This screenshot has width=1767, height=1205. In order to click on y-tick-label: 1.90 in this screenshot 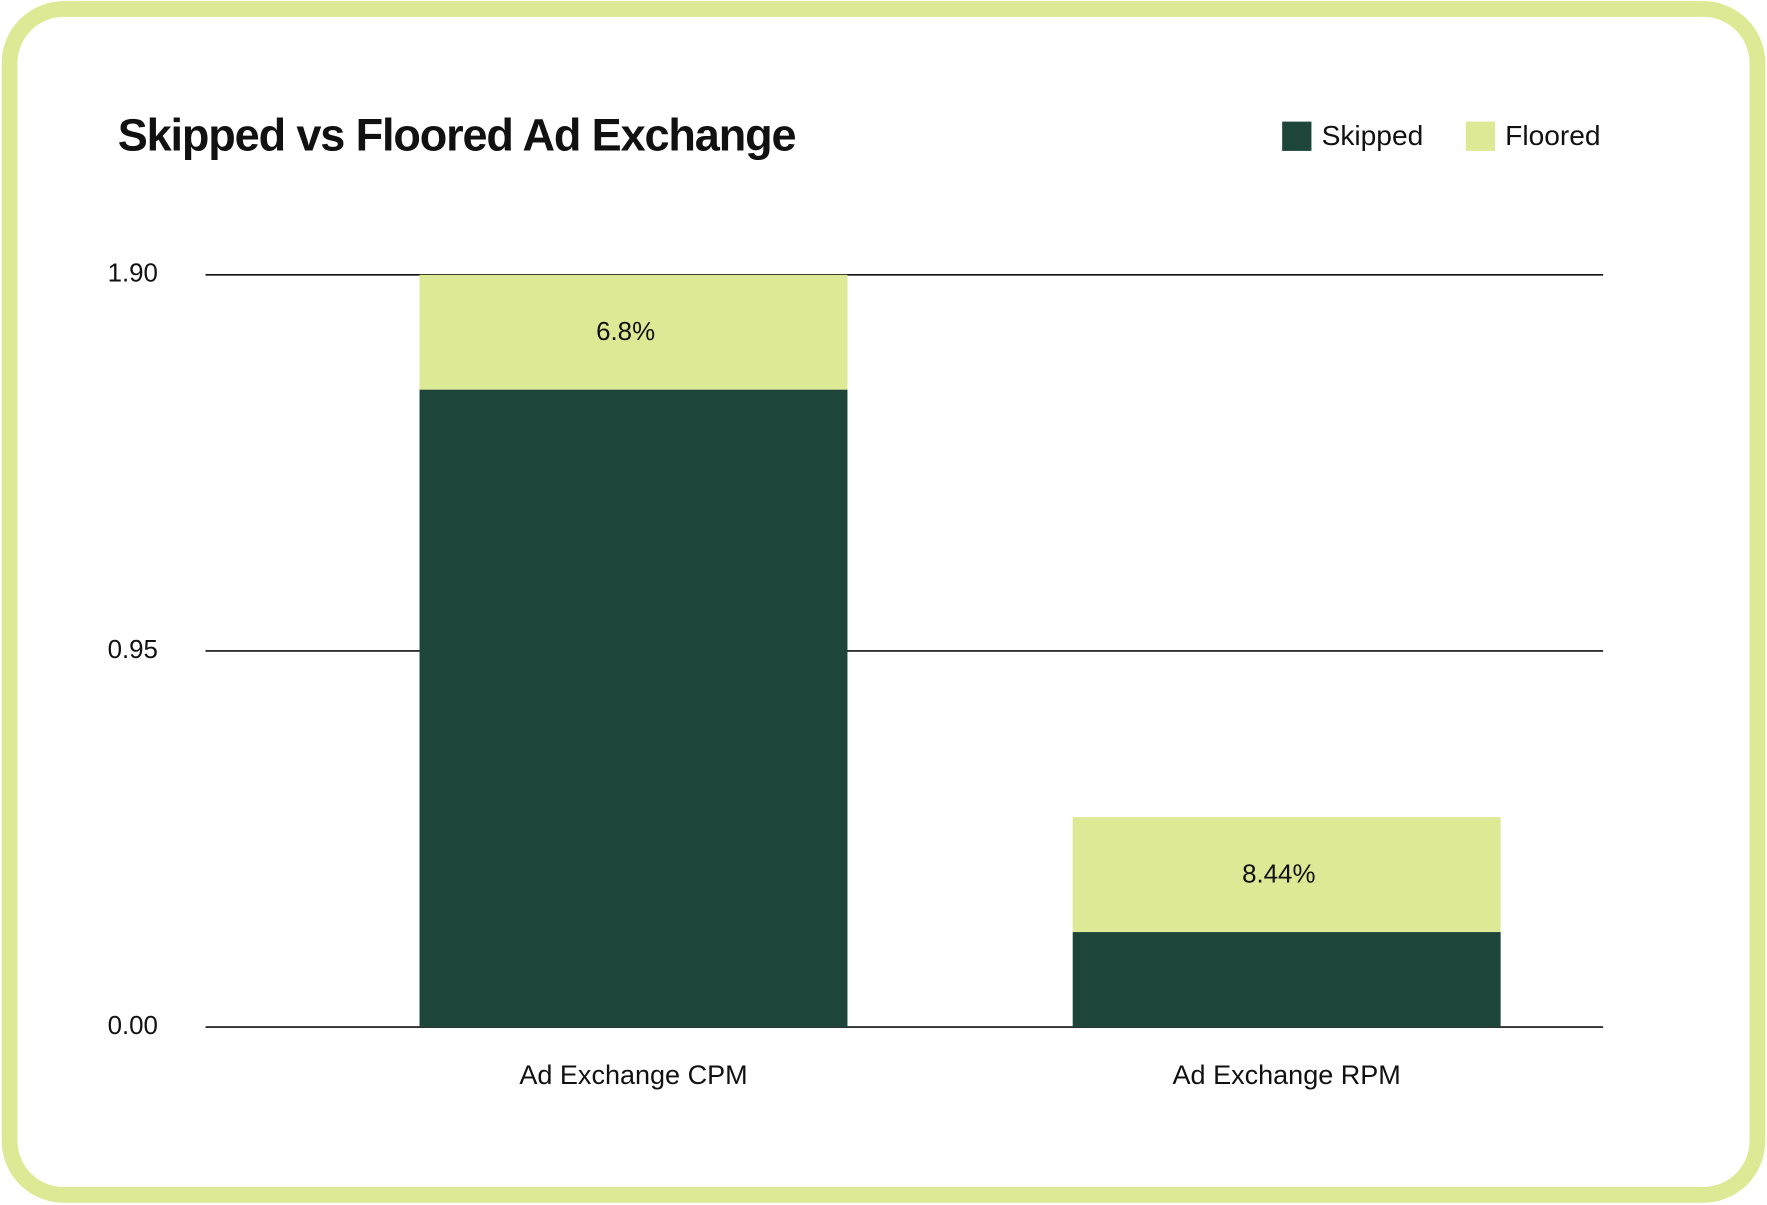, I will do `click(133, 274)`.